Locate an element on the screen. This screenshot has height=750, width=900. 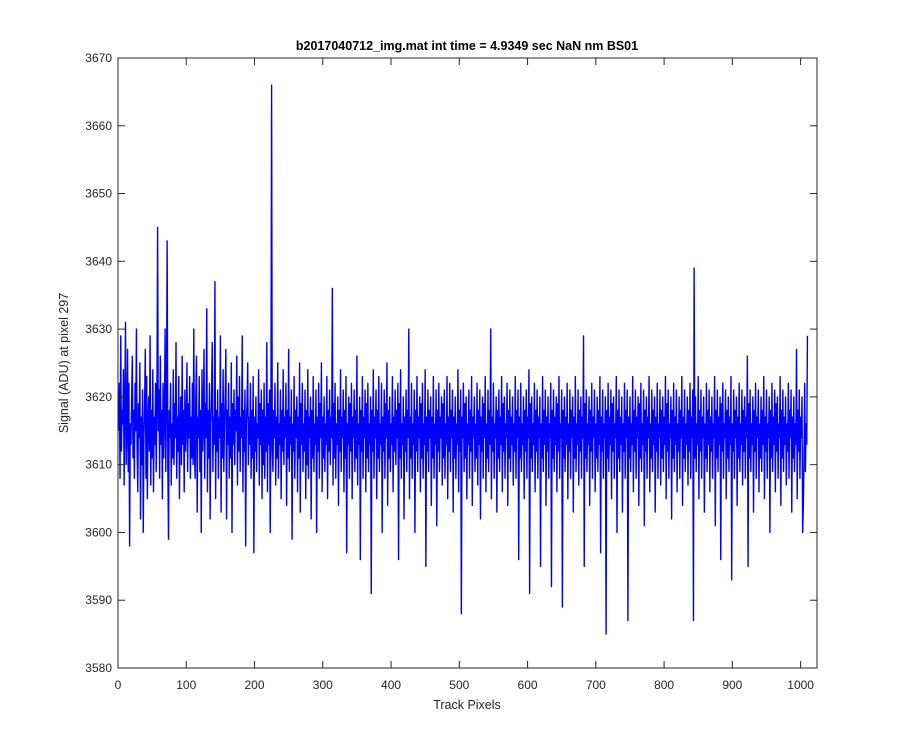
y-tick-label: 3670 is located at coordinates (98, 58).